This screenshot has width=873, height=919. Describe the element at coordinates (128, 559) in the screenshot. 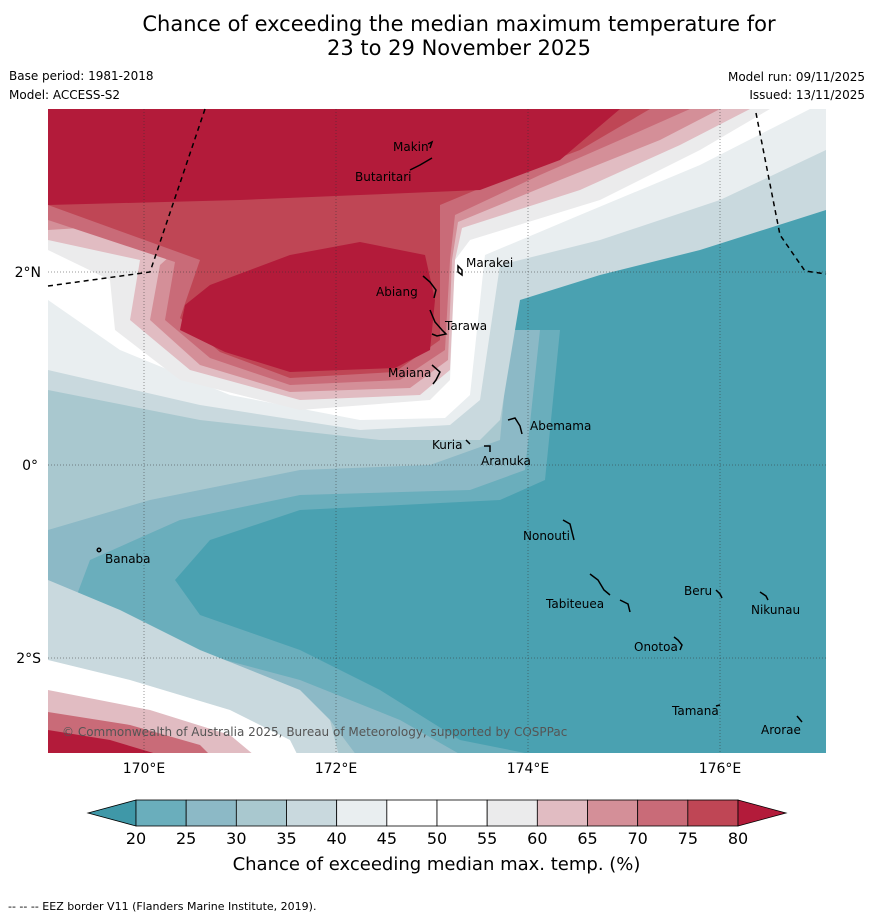

I see `place-label: Banaba` at that location.